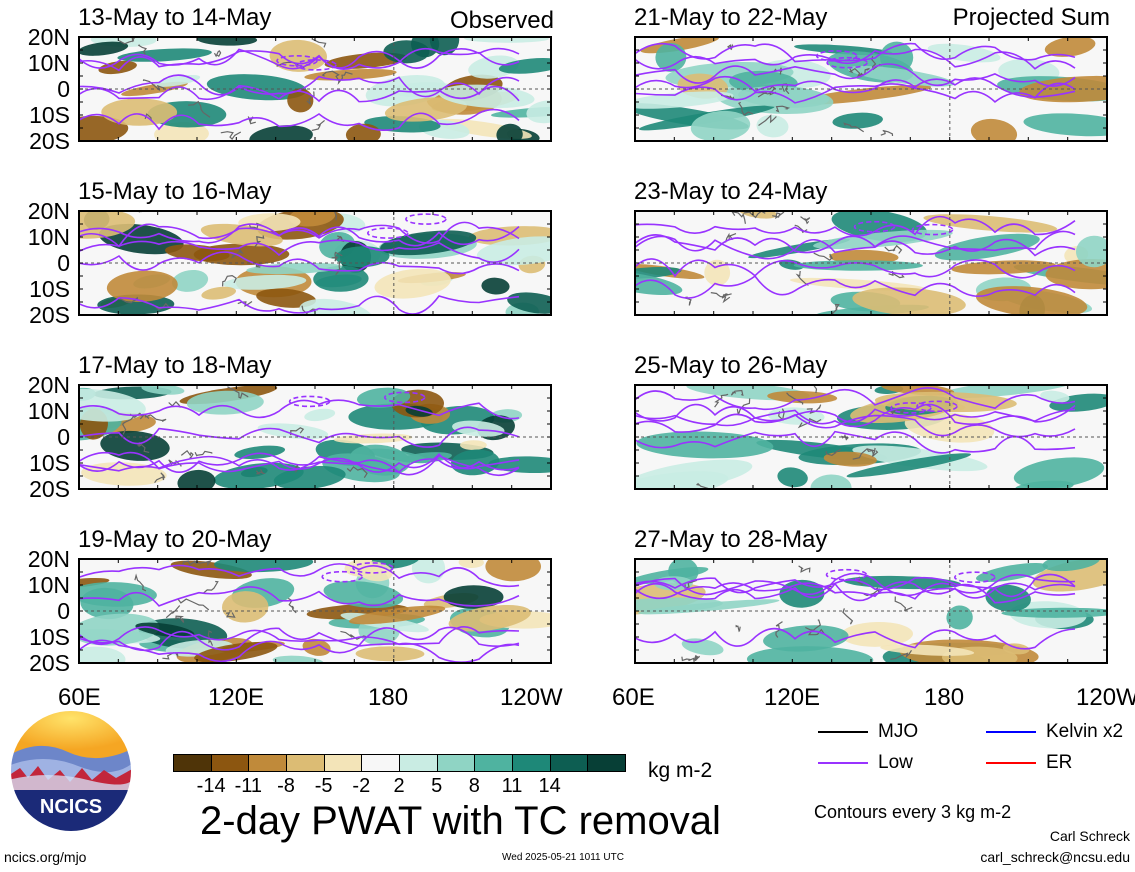 Image resolution: width=1135 pixels, height=872 pixels. I want to click on lat-label-row3-3: 10S, so click(49, 463).